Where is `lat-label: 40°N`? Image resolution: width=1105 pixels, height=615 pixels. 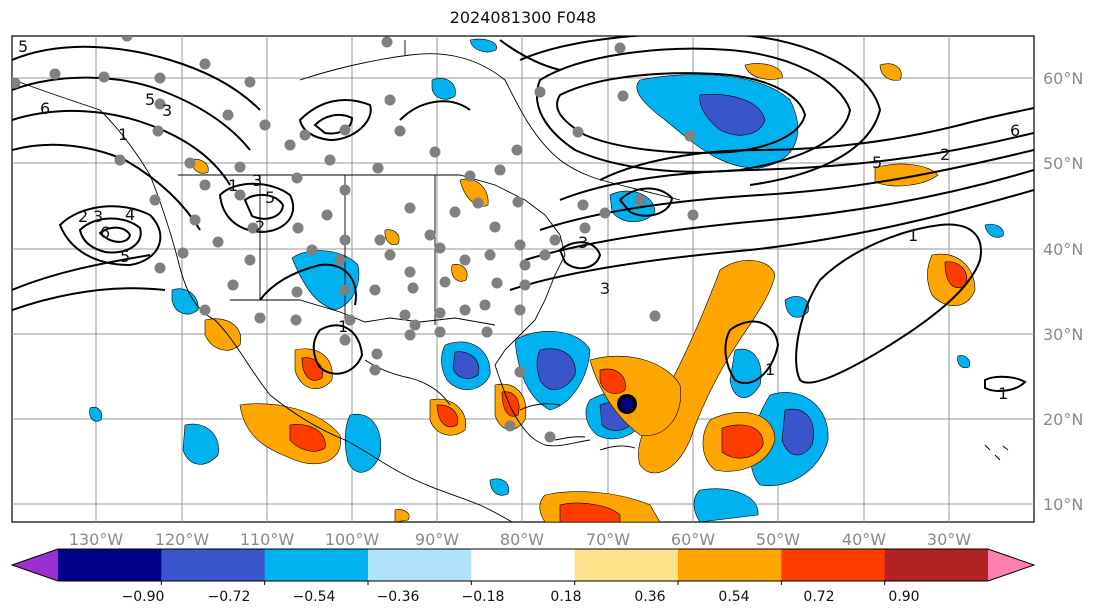
lat-label: 40°N is located at coordinates (1063, 249).